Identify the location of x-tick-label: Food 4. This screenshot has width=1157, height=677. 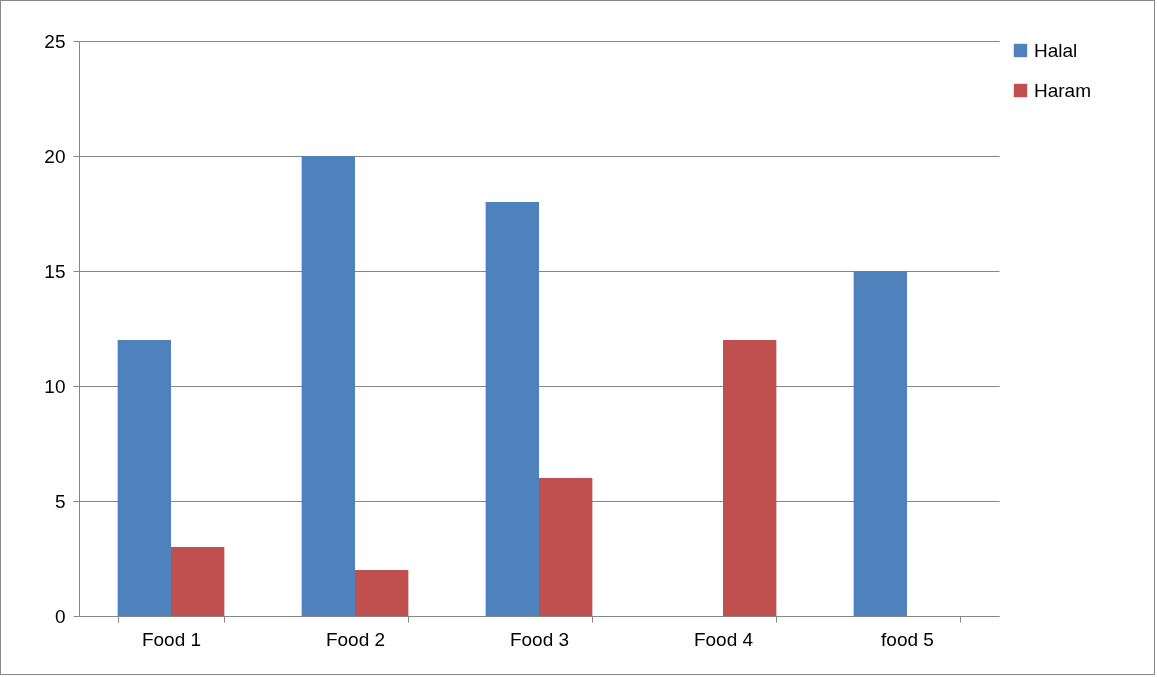
(723, 639).